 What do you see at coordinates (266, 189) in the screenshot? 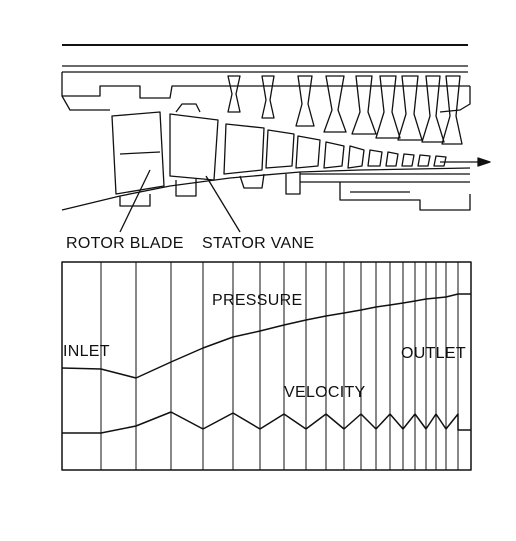
I see `rotor-hub` at bounding box center [266, 189].